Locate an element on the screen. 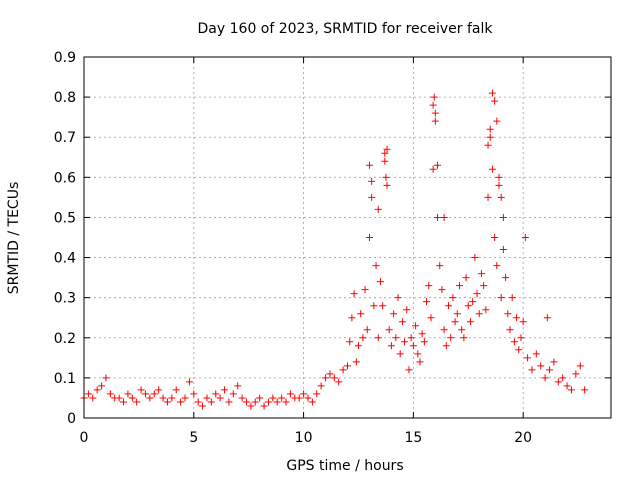 Image resolution: width=640 pixels, height=480 pixels. y-tick-label: 0 is located at coordinates (71, 419).